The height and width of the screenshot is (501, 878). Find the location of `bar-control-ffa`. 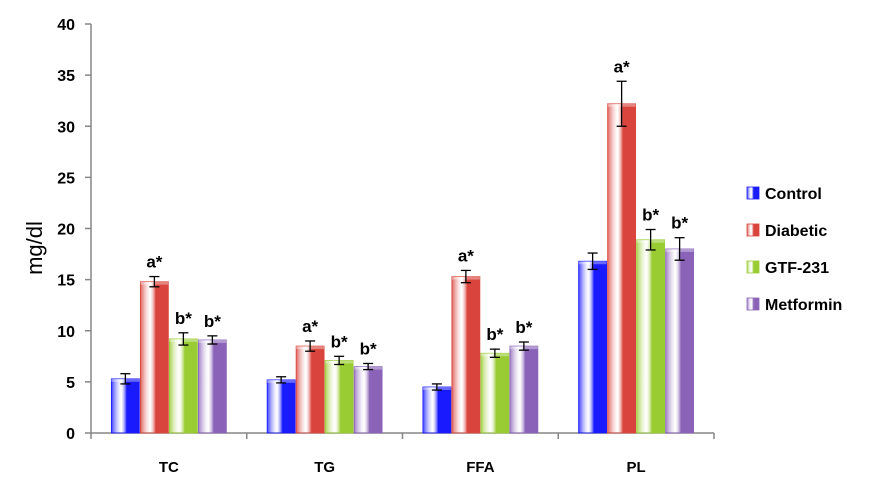

bar-control-ffa is located at coordinates (437, 410).